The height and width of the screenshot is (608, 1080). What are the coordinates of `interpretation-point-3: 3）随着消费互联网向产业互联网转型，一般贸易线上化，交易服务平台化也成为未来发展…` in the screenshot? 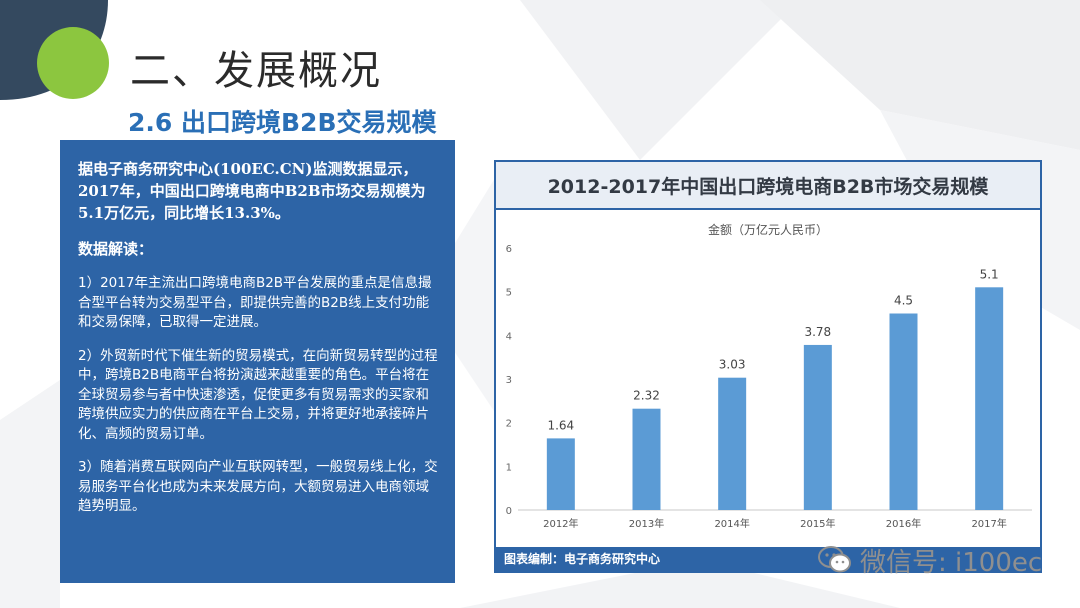 It's located at (258, 486).